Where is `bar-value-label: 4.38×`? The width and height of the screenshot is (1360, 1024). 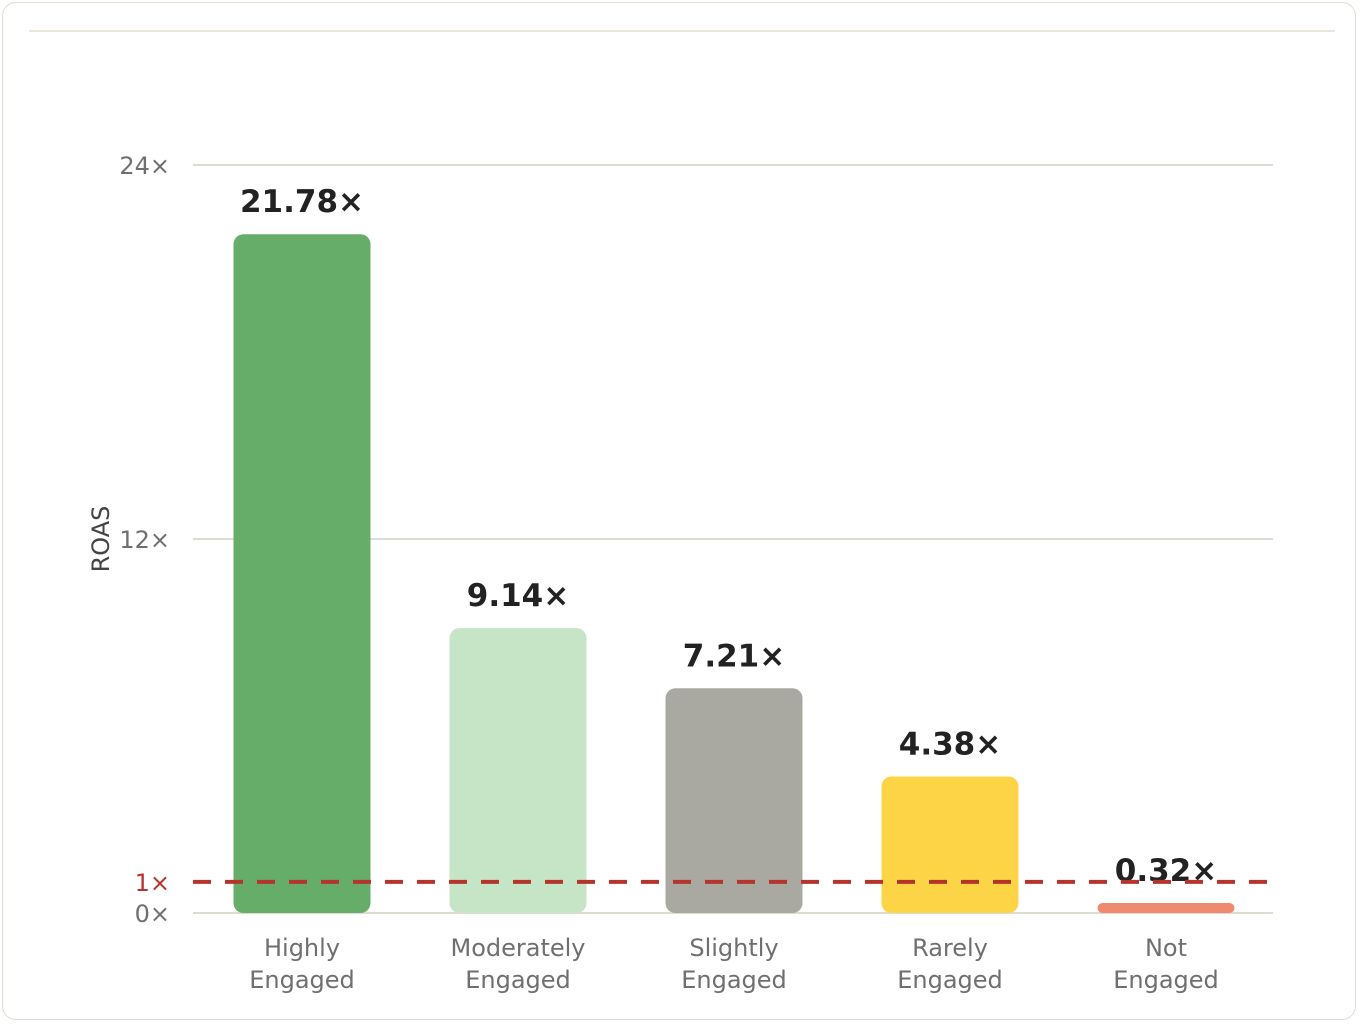 bar-value-label: 4.38× is located at coordinates (950, 744).